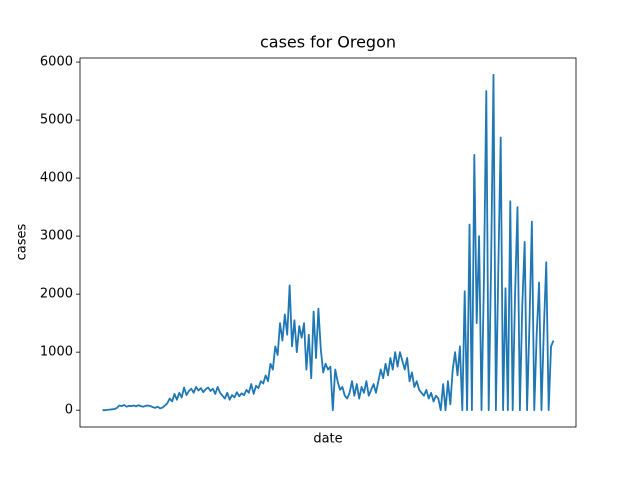 The image size is (640, 480). Describe the element at coordinates (56, 352) in the screenshot. I see `y-tick-label: 1000` at that location.